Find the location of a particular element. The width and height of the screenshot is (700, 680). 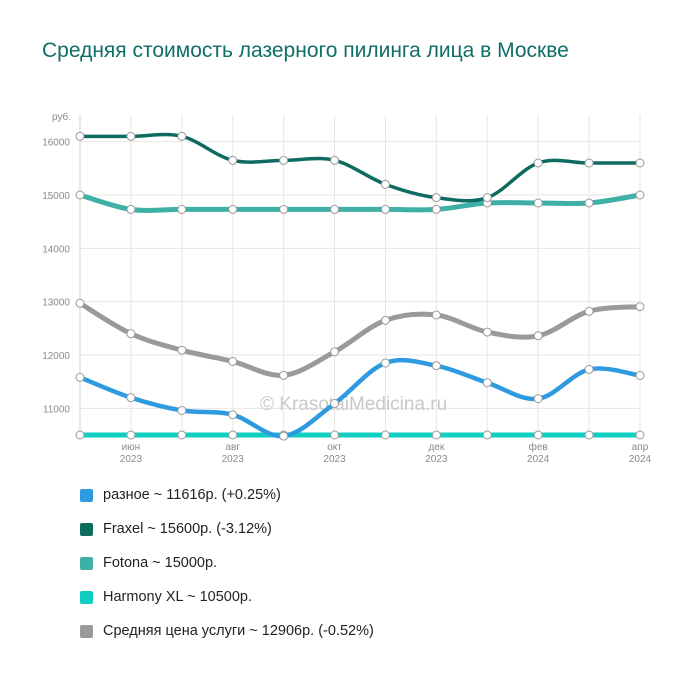

x-tick-month: дек is located at coordinates (436, 447).